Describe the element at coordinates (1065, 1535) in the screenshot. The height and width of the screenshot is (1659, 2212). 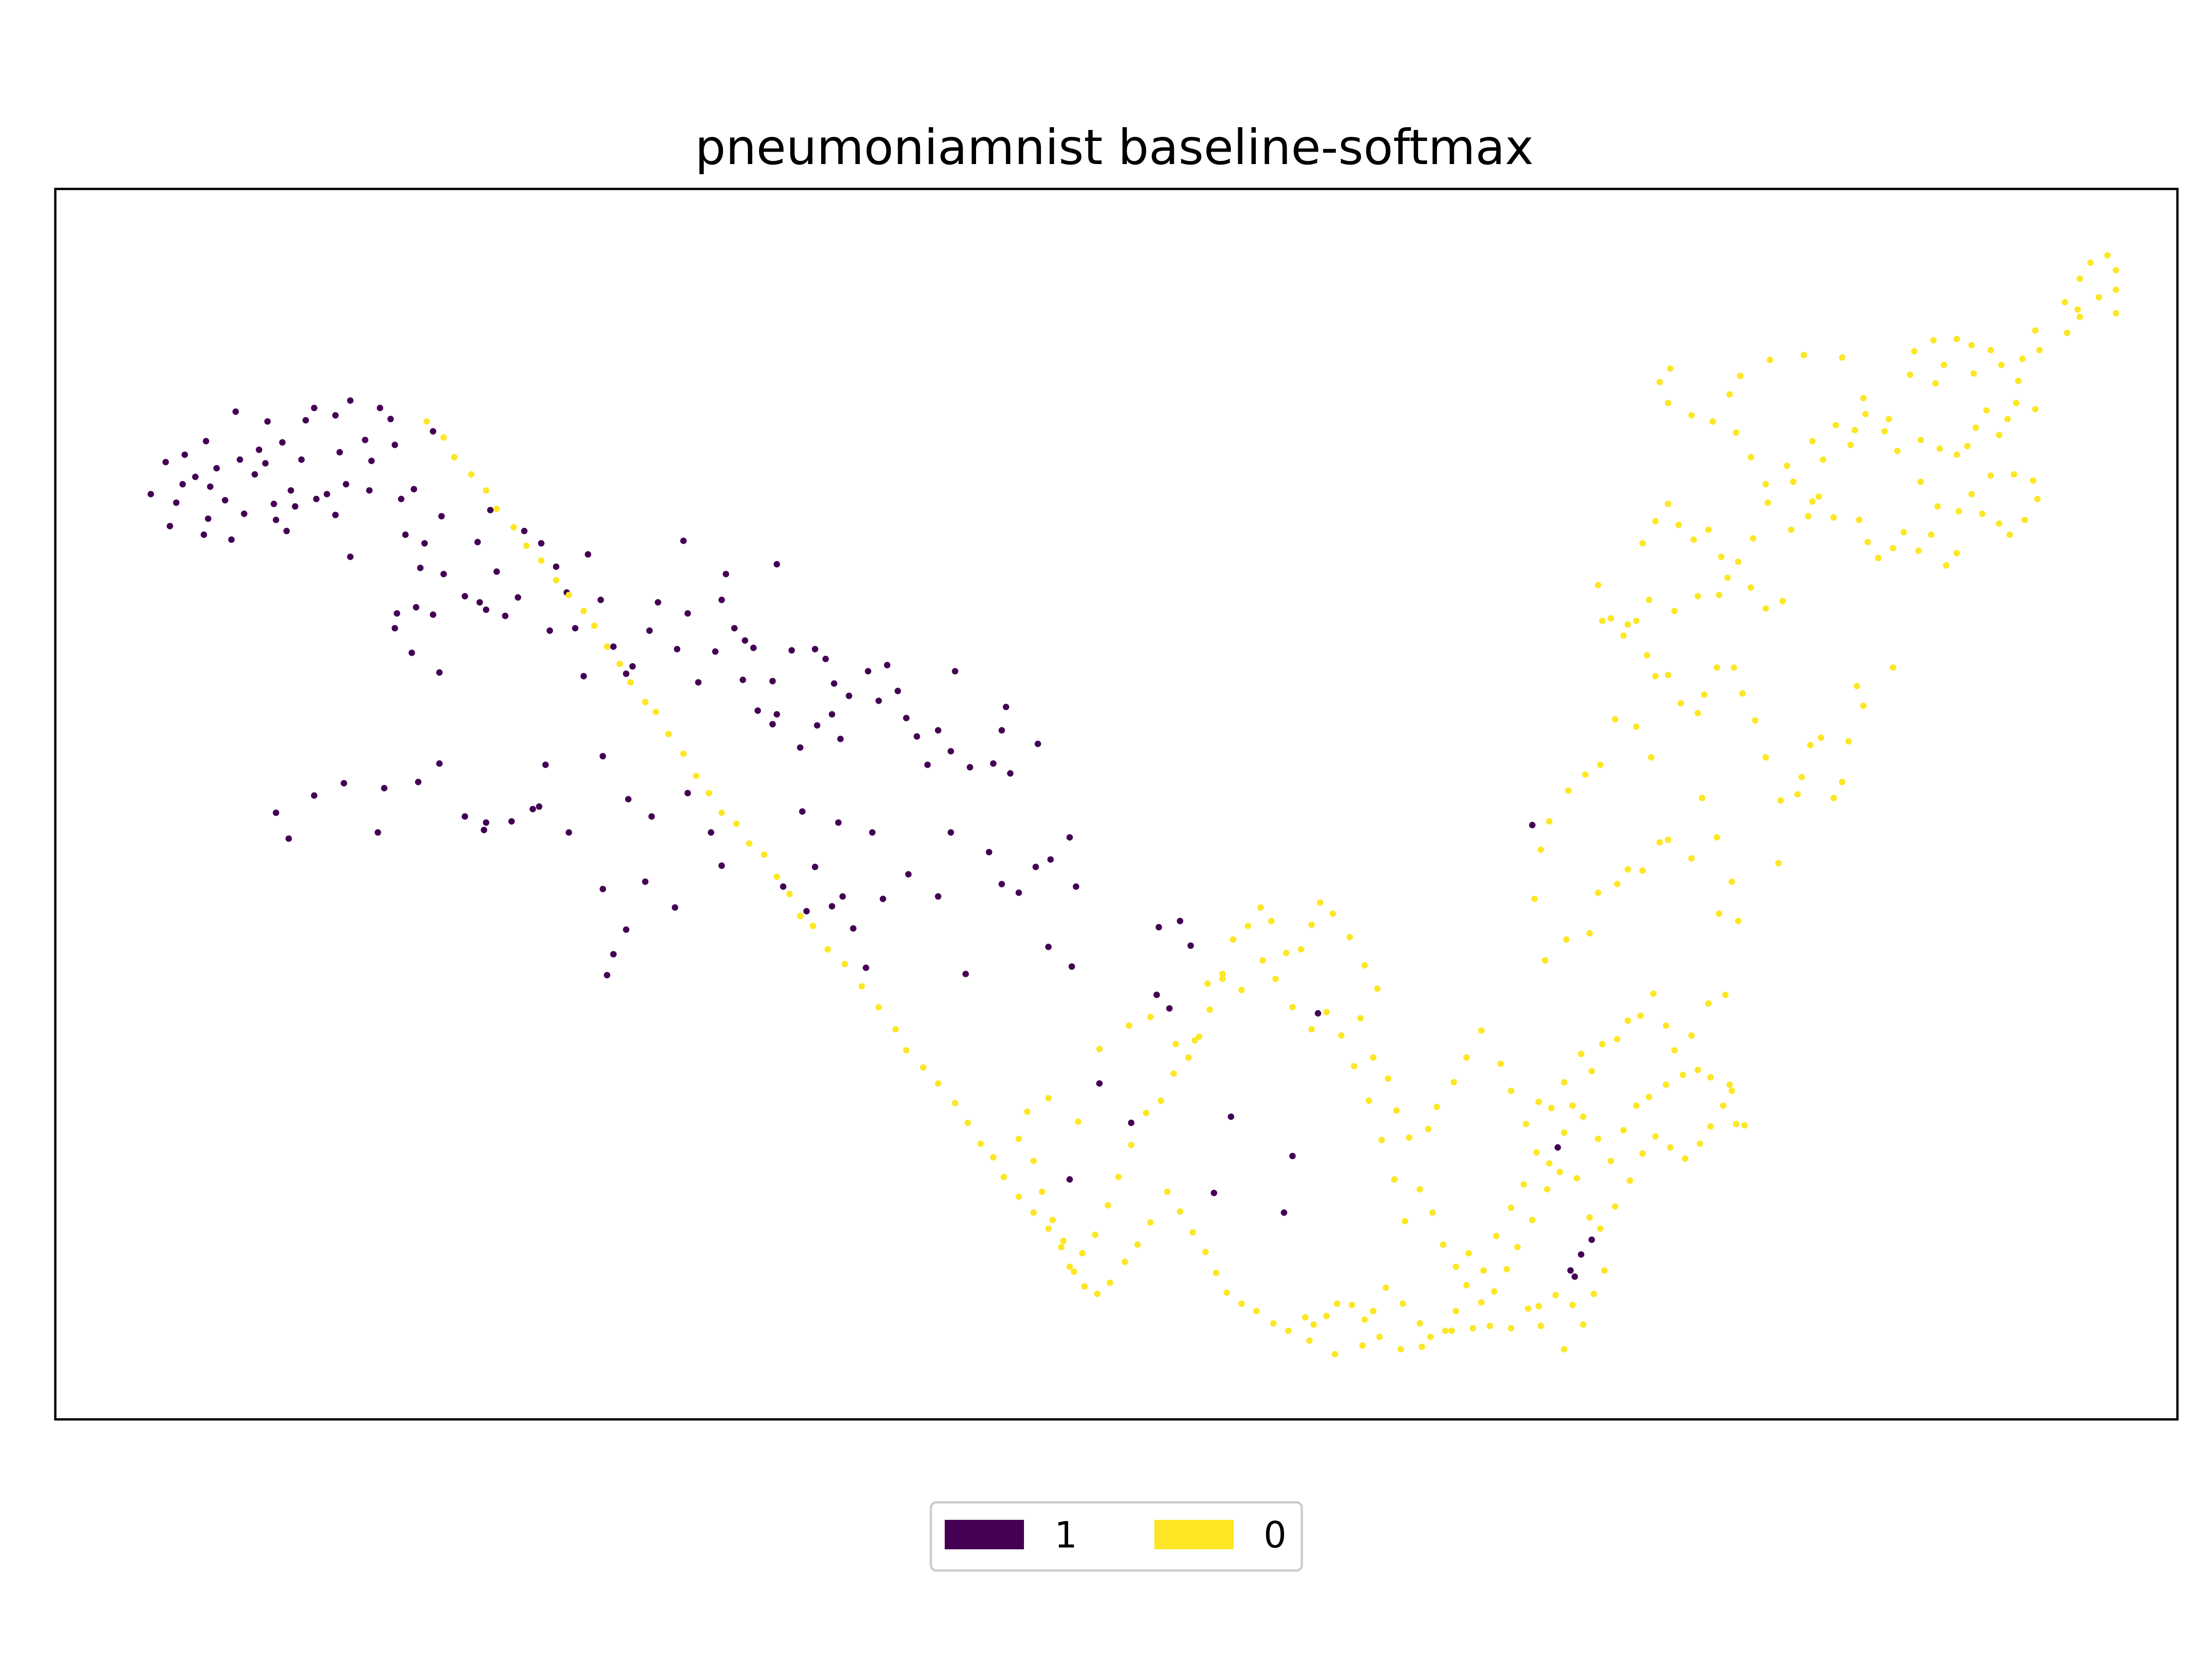
I see `legend-label-1: 1` at that location.